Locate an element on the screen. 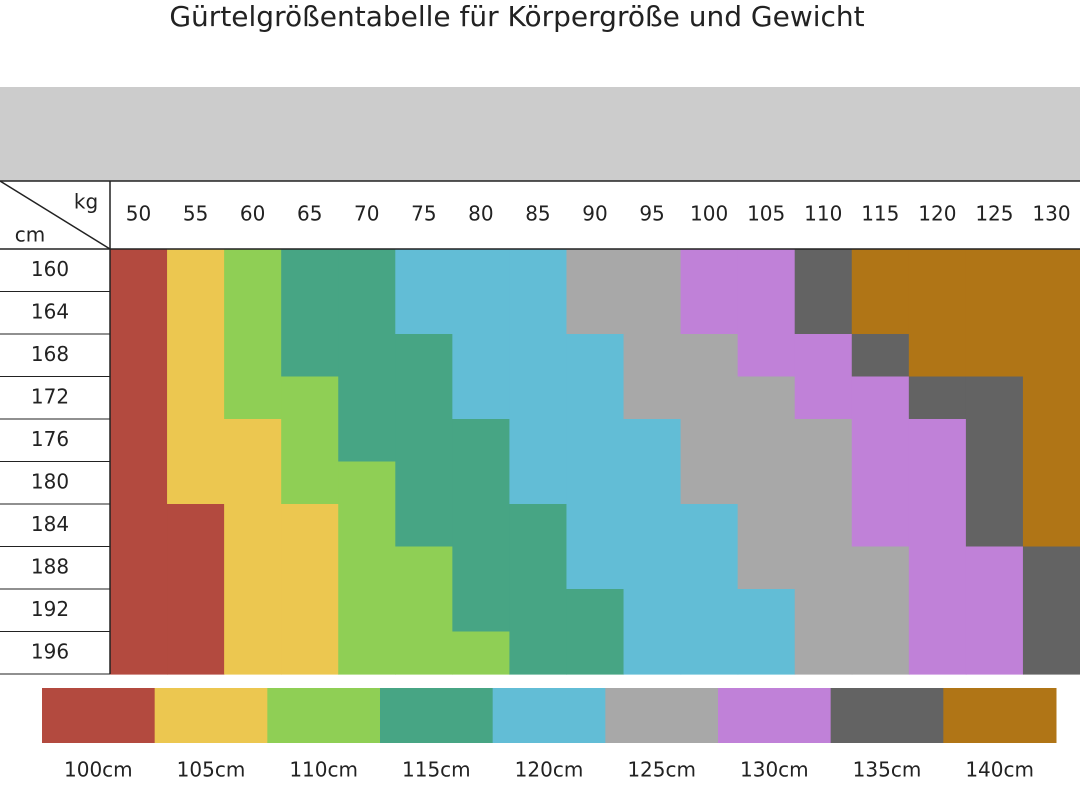 The width and height of the screenshot is (1080, 786). x-tick-label: 75 is located at coordinates (423, 214).